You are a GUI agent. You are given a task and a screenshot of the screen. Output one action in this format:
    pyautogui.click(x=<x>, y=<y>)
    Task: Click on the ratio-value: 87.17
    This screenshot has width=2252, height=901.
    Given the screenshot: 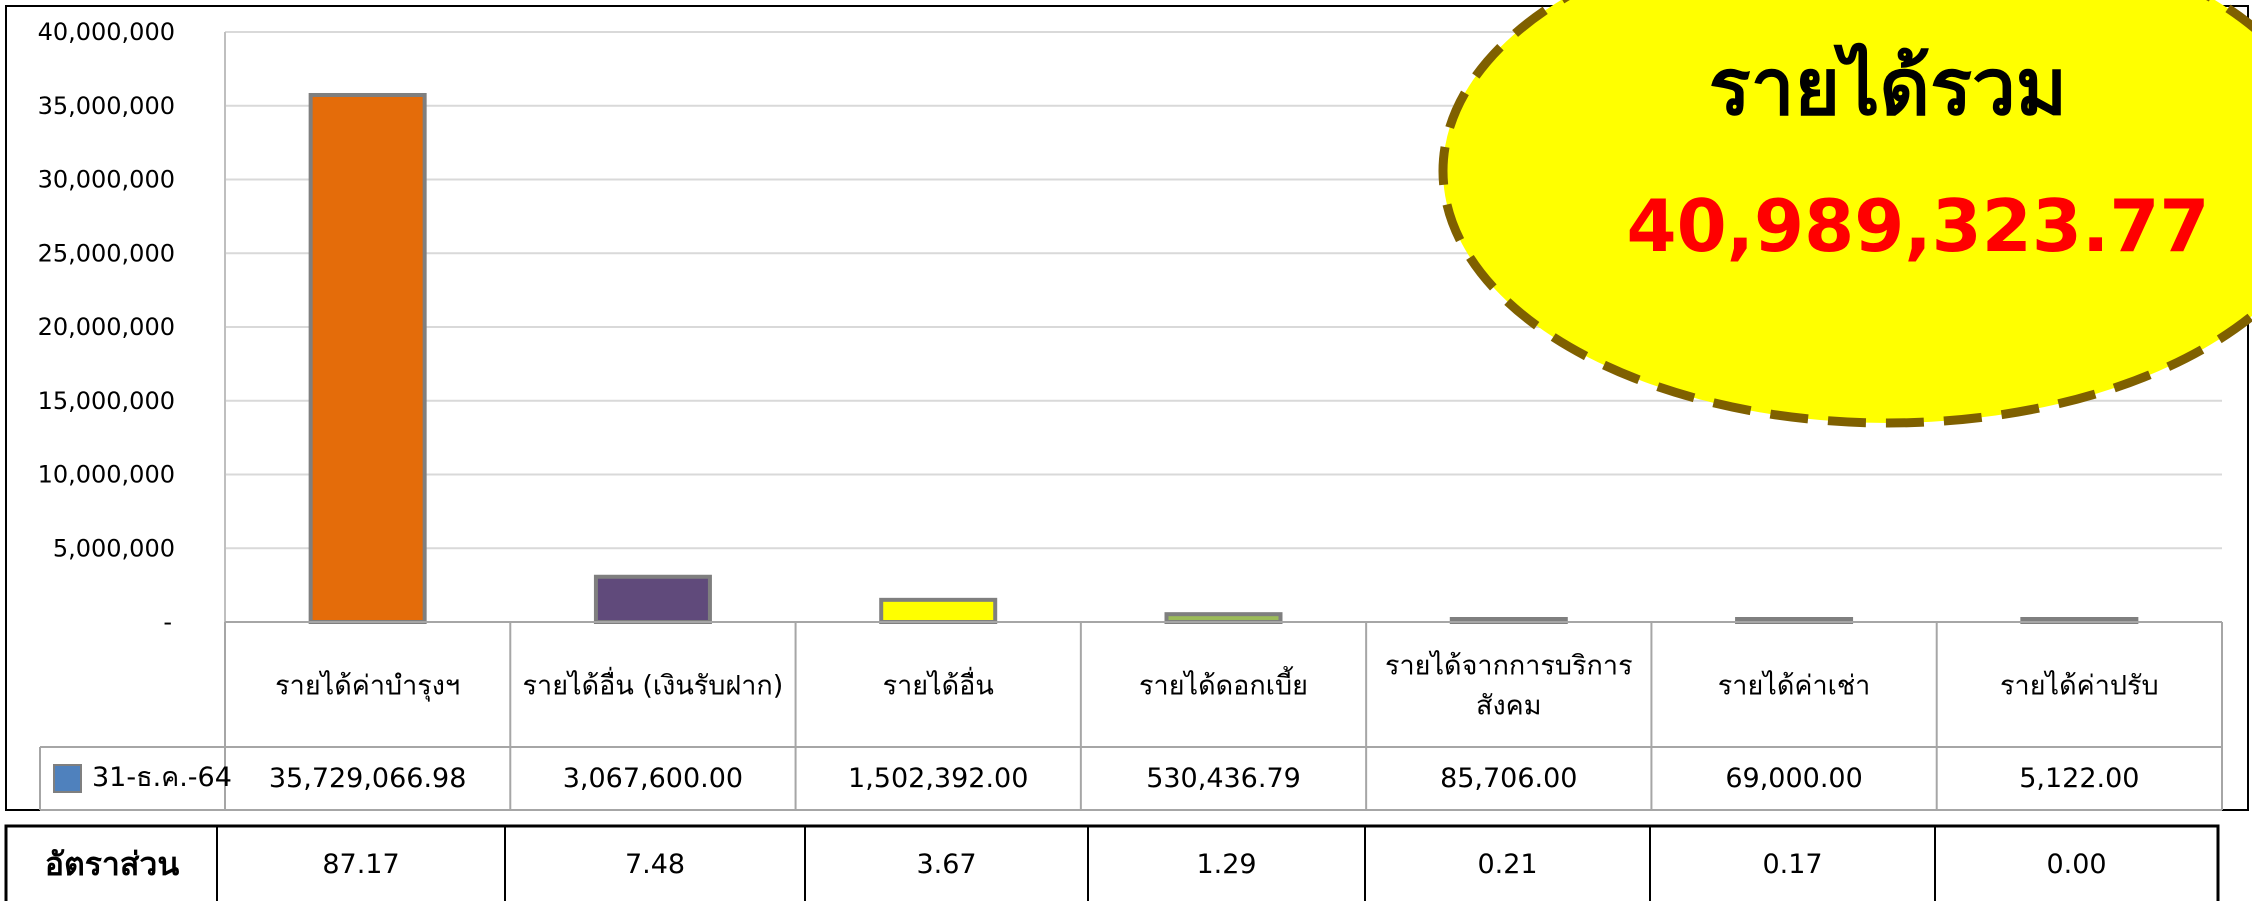 What is the action you would take?
    pyautogui.click(x=360, y=864)
    